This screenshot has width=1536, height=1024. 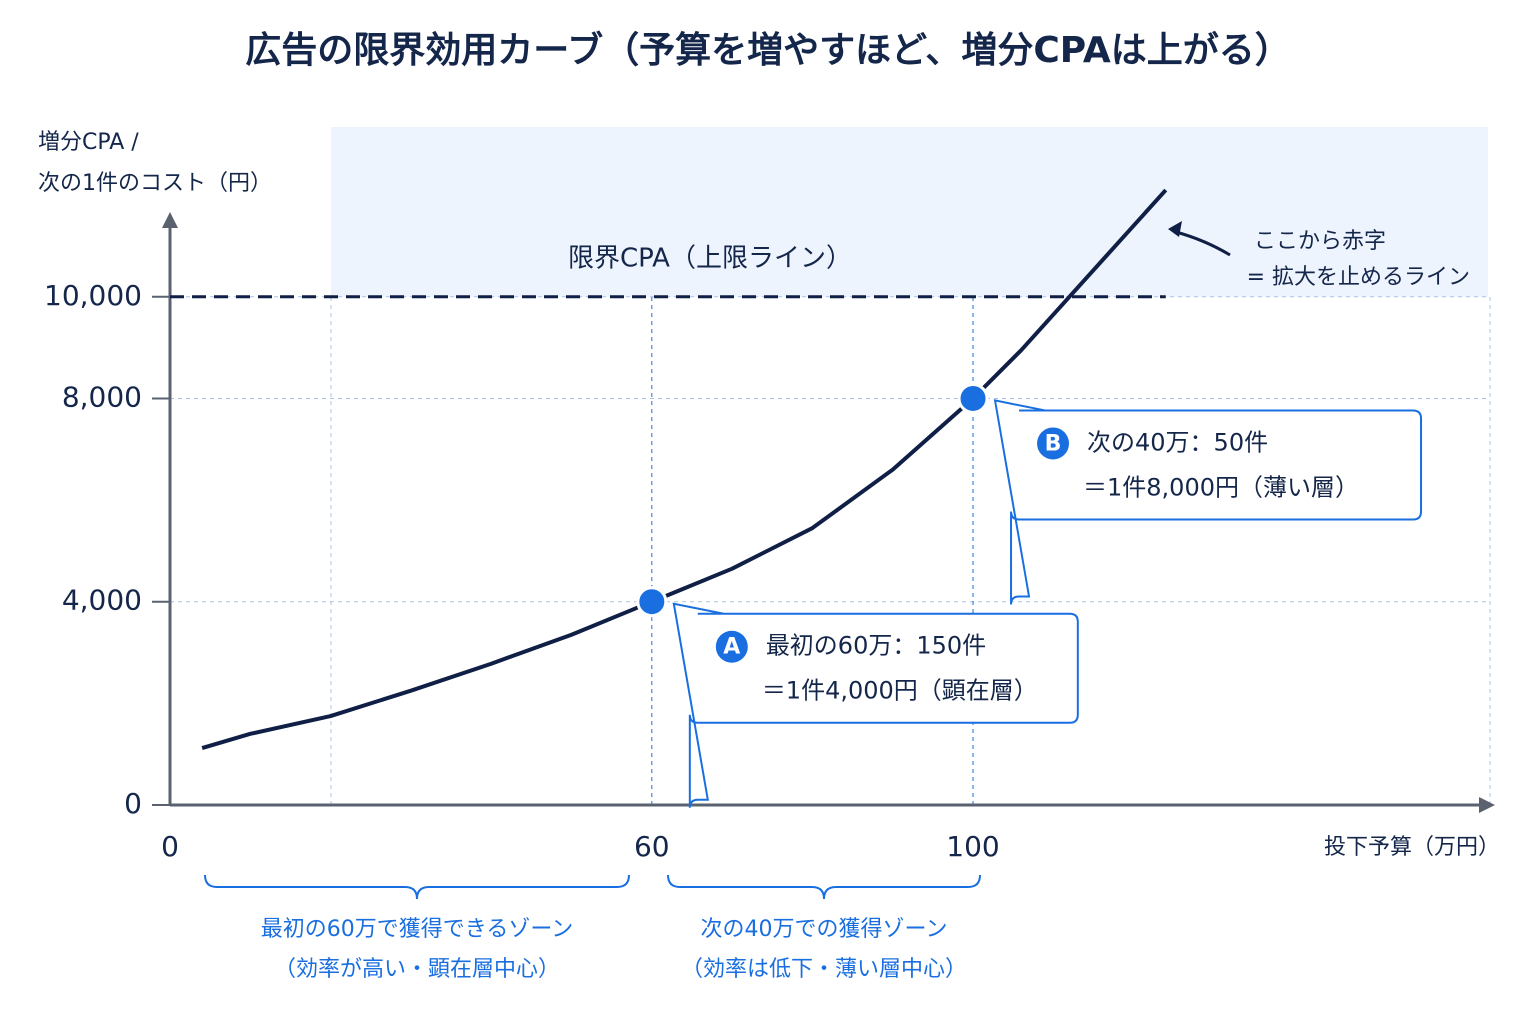 I want to click on over-limit-zone, so click(x=909, y=212).